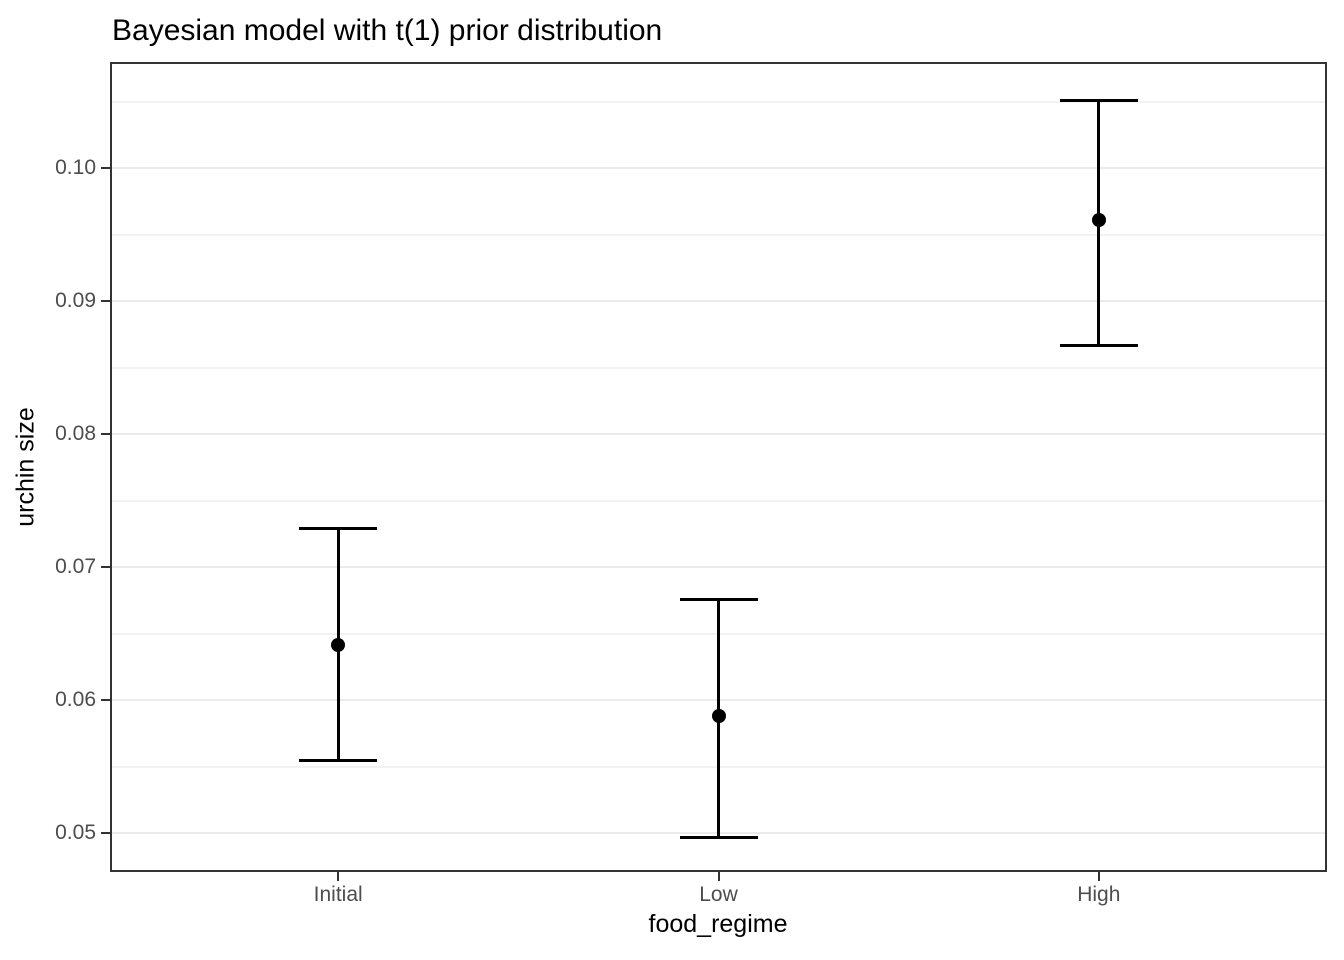 This screenshot has width=1344, height=960. What do you see at coordinates (1099, 894) in the screenshot?
I see `x-axis-tick-label: High` at bounding box center [1099, 894].